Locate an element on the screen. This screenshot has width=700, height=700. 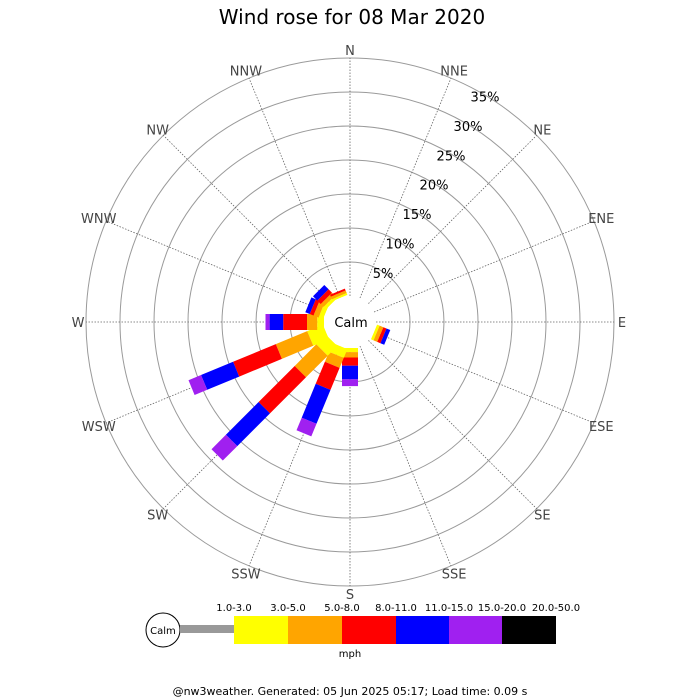
calm-circle is located at coordinates (350, 322).